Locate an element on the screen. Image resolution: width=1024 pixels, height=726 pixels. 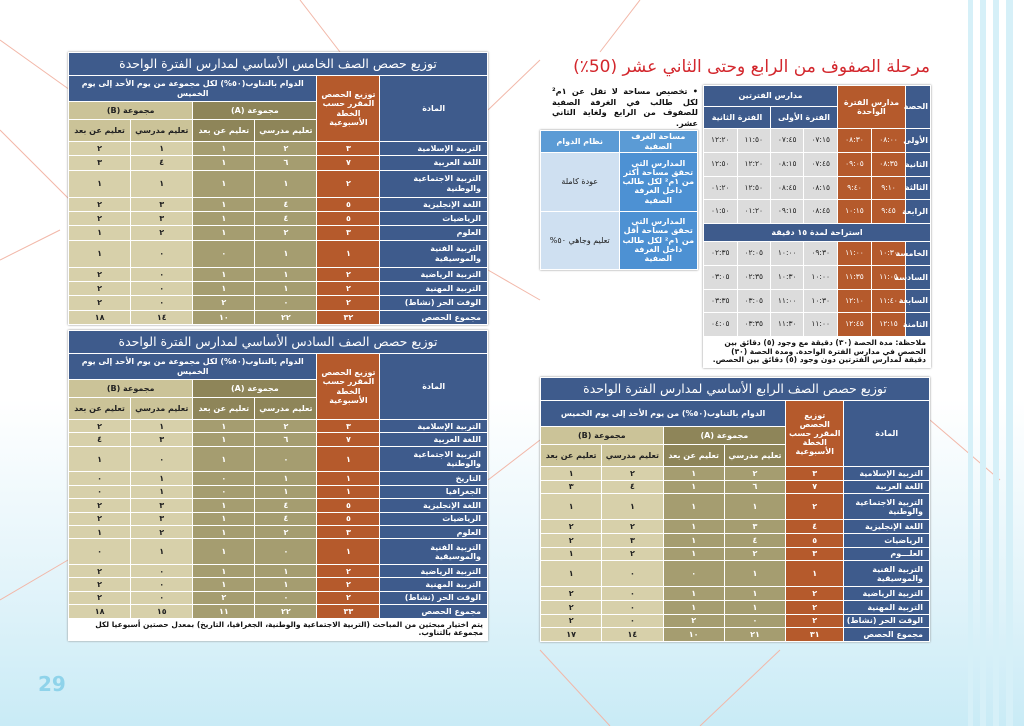
table-row: العلـــوم ٣ ٢ ١ ٢ ١ is located at coordinates (734, 554).